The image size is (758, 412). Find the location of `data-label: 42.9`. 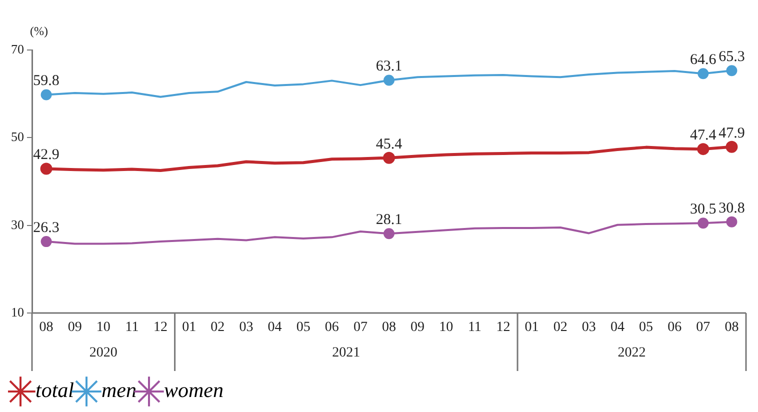

data-label: 42.9 is located at coordinates (46, 155).